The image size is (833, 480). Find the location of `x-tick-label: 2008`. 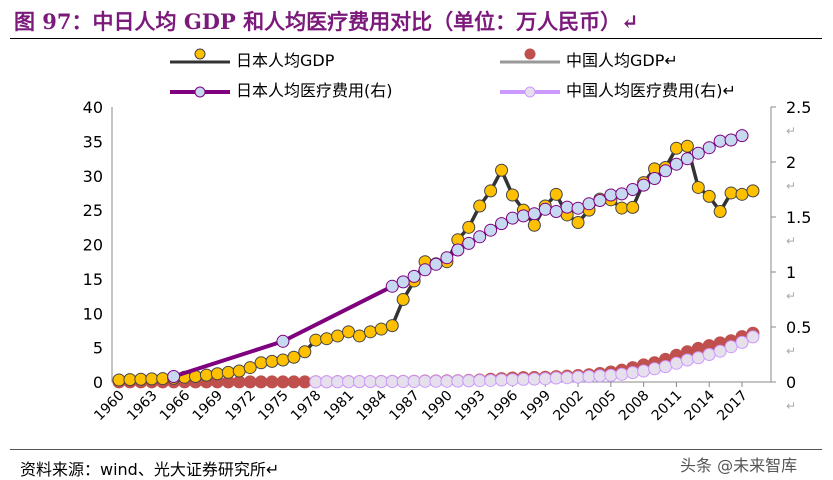

x-tick-label: 2008 is located at coordinates (634, 406).